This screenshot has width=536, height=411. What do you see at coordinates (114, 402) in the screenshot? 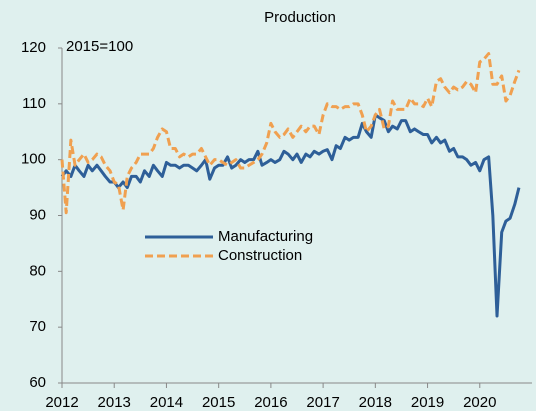
I see `x-tick-label: 2013` at bounding box center [114, 402].